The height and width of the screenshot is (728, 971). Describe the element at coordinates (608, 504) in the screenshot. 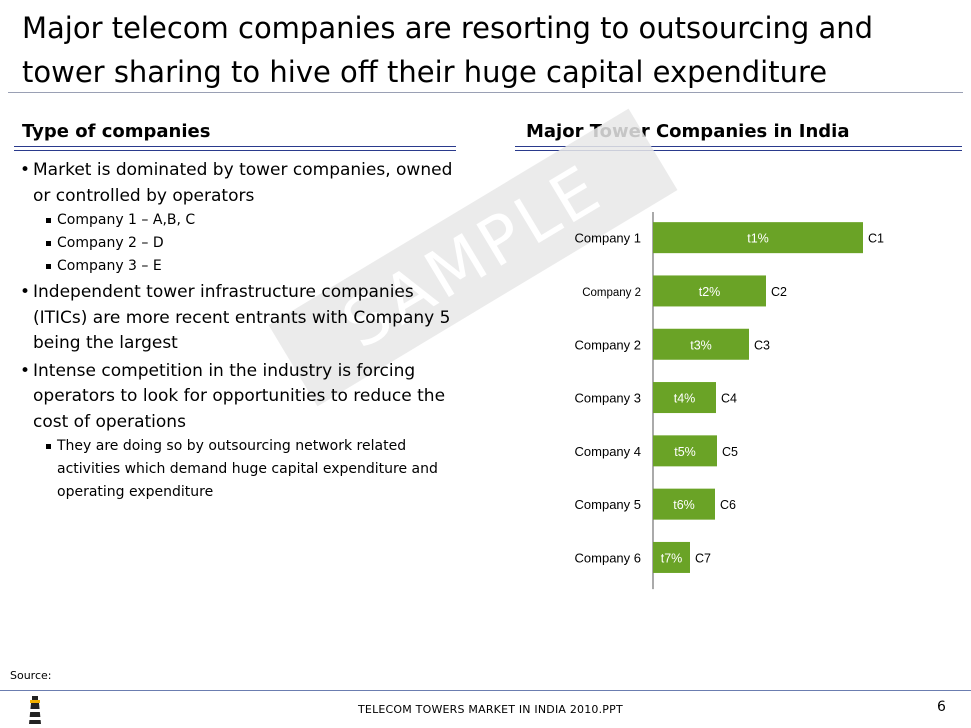

I see `category-label-6: Company 5` at that location.